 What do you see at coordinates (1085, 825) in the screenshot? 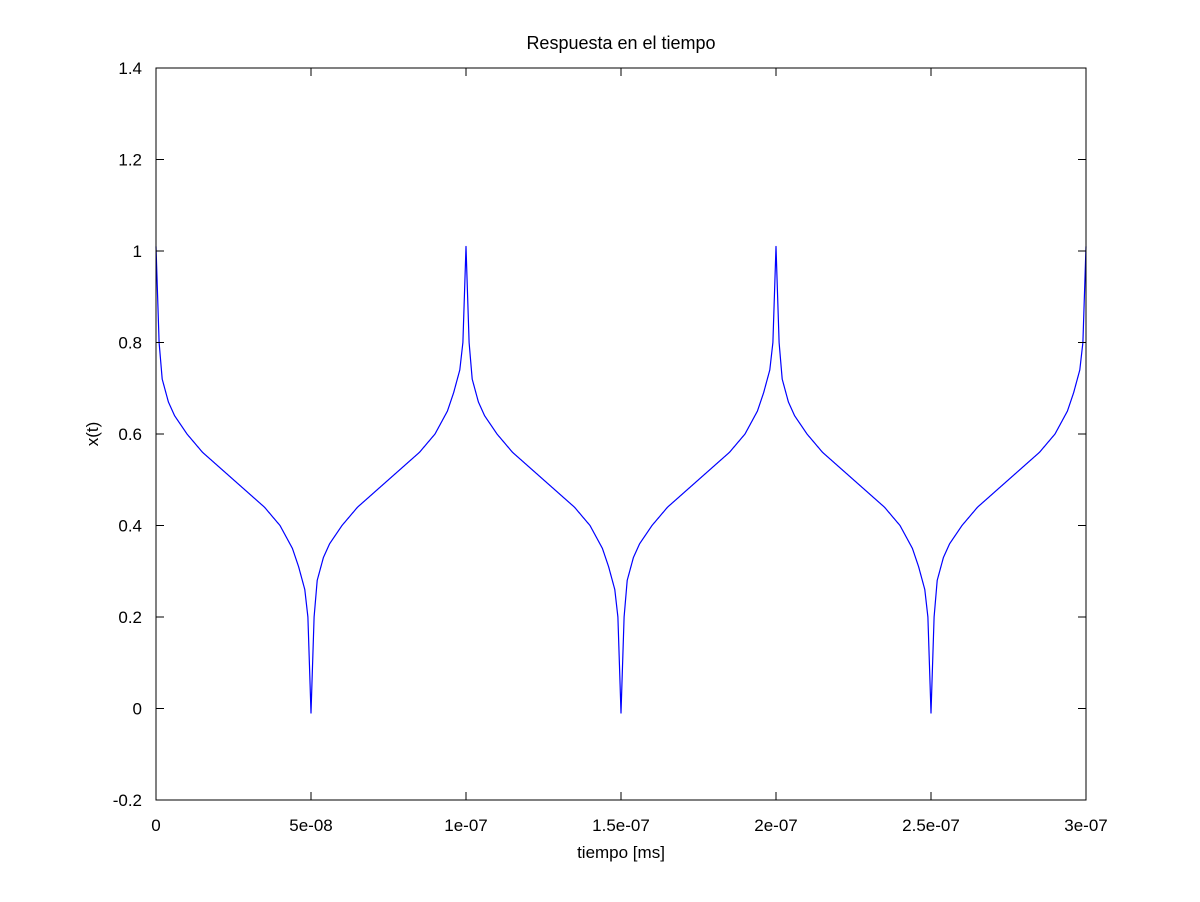
I see `x-tick-label: 3e-07` at bounding box center [1085, 825].